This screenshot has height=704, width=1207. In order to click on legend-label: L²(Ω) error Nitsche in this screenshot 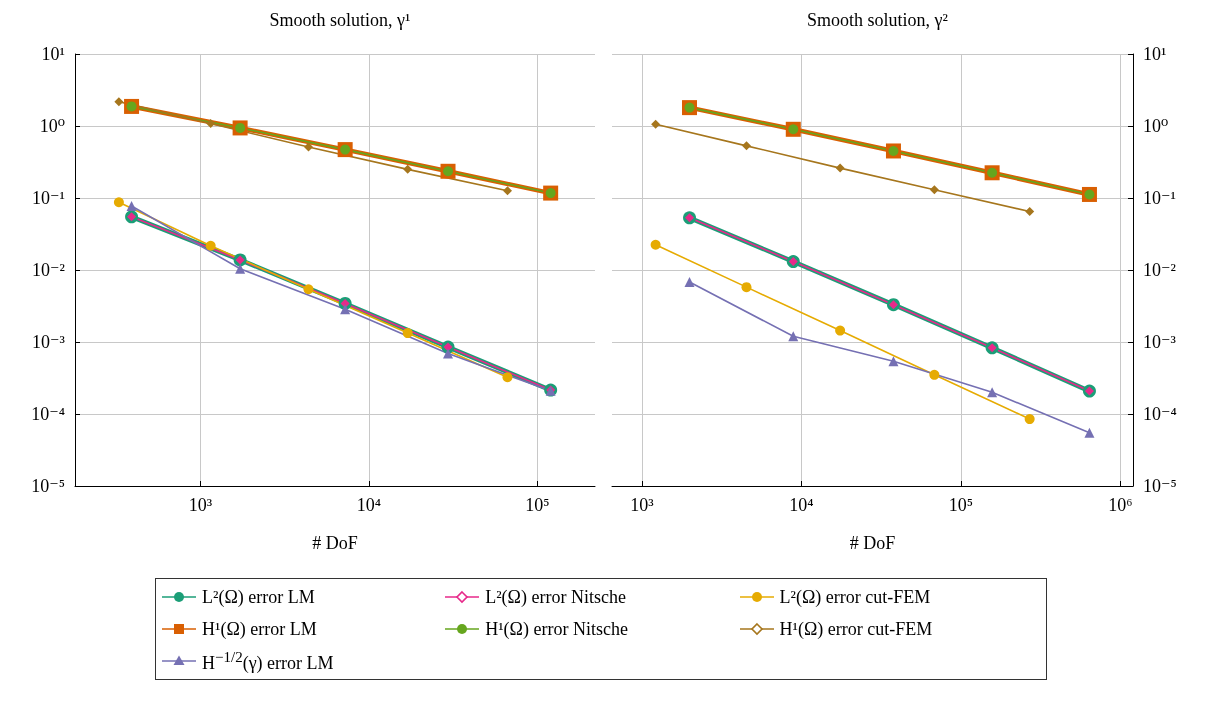, I will do `click(555, 597)`.